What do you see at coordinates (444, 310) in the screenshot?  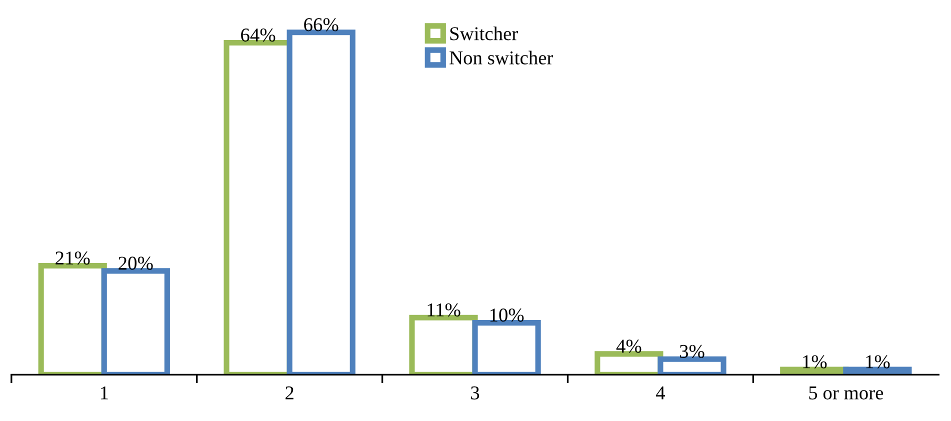 I see `data-label: 11%` at bounding box center [444, 310].